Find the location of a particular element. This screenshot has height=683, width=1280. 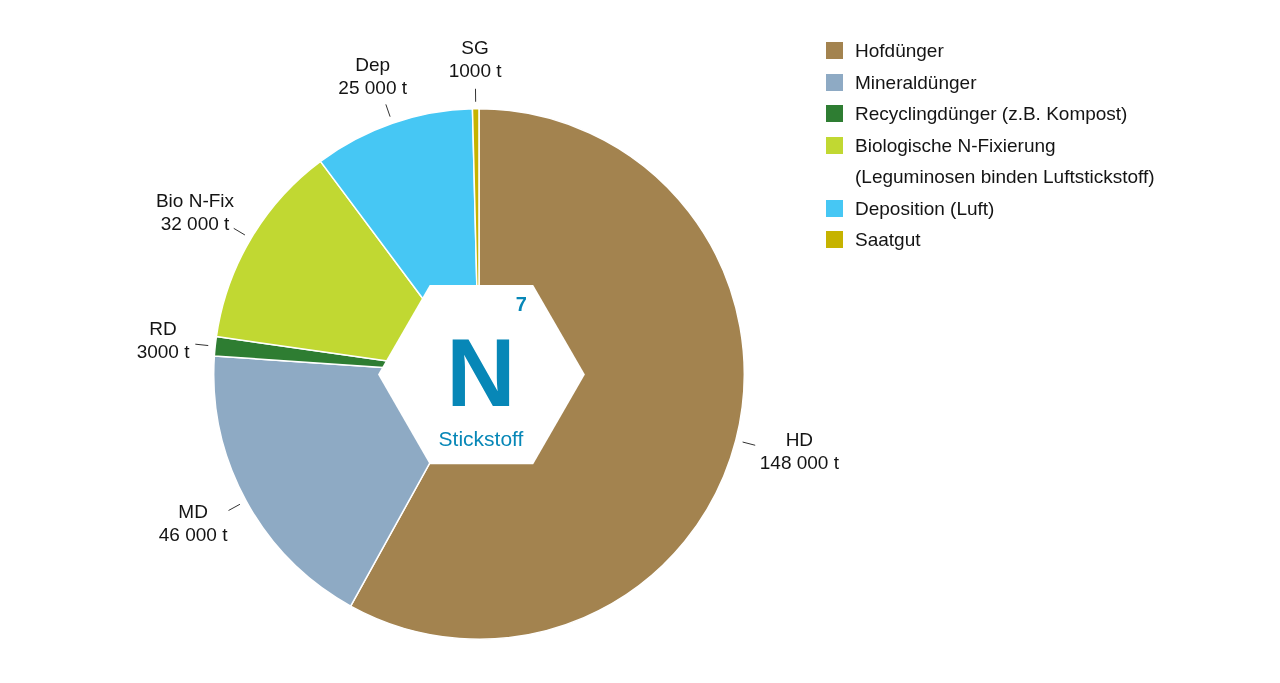

legend-label: Saatgut is located at coordinates (888, 240).